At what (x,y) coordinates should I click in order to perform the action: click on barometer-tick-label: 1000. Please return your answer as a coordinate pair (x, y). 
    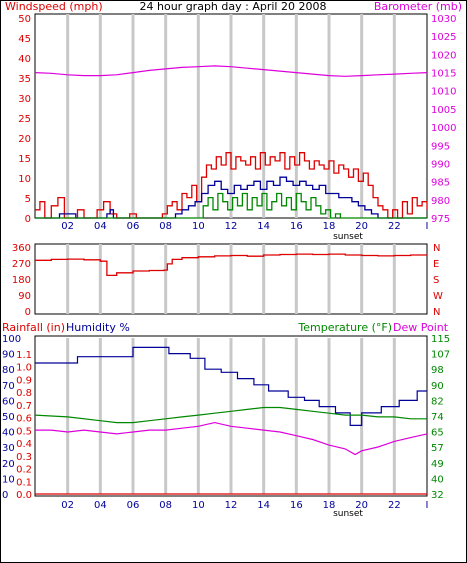
    Looking at the image, I should click on (443, 128).